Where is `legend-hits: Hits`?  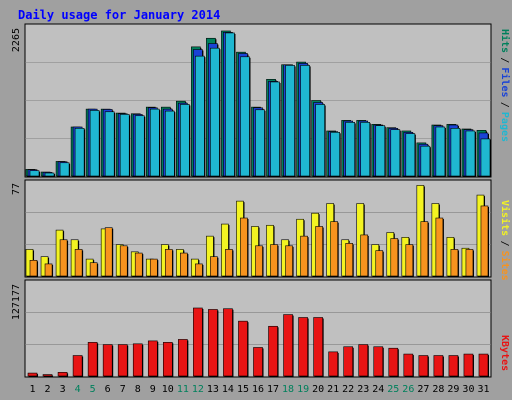 legend-hits: Hits is located at coordinates (505, 41).